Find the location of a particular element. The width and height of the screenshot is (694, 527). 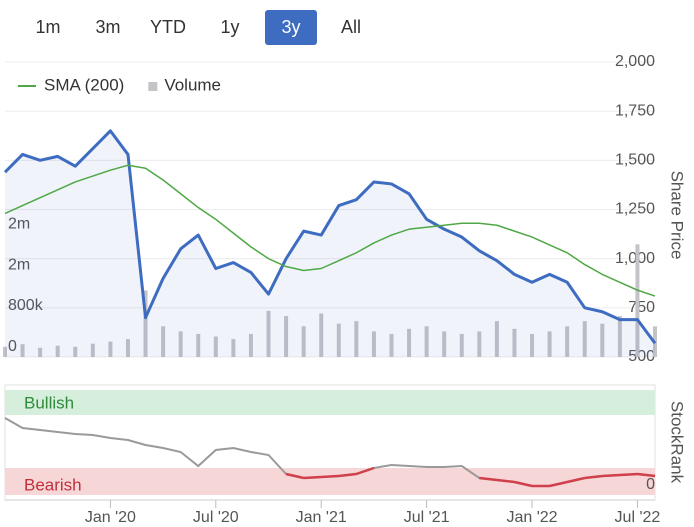

range-button-bg is located at coordinates (291, 27).